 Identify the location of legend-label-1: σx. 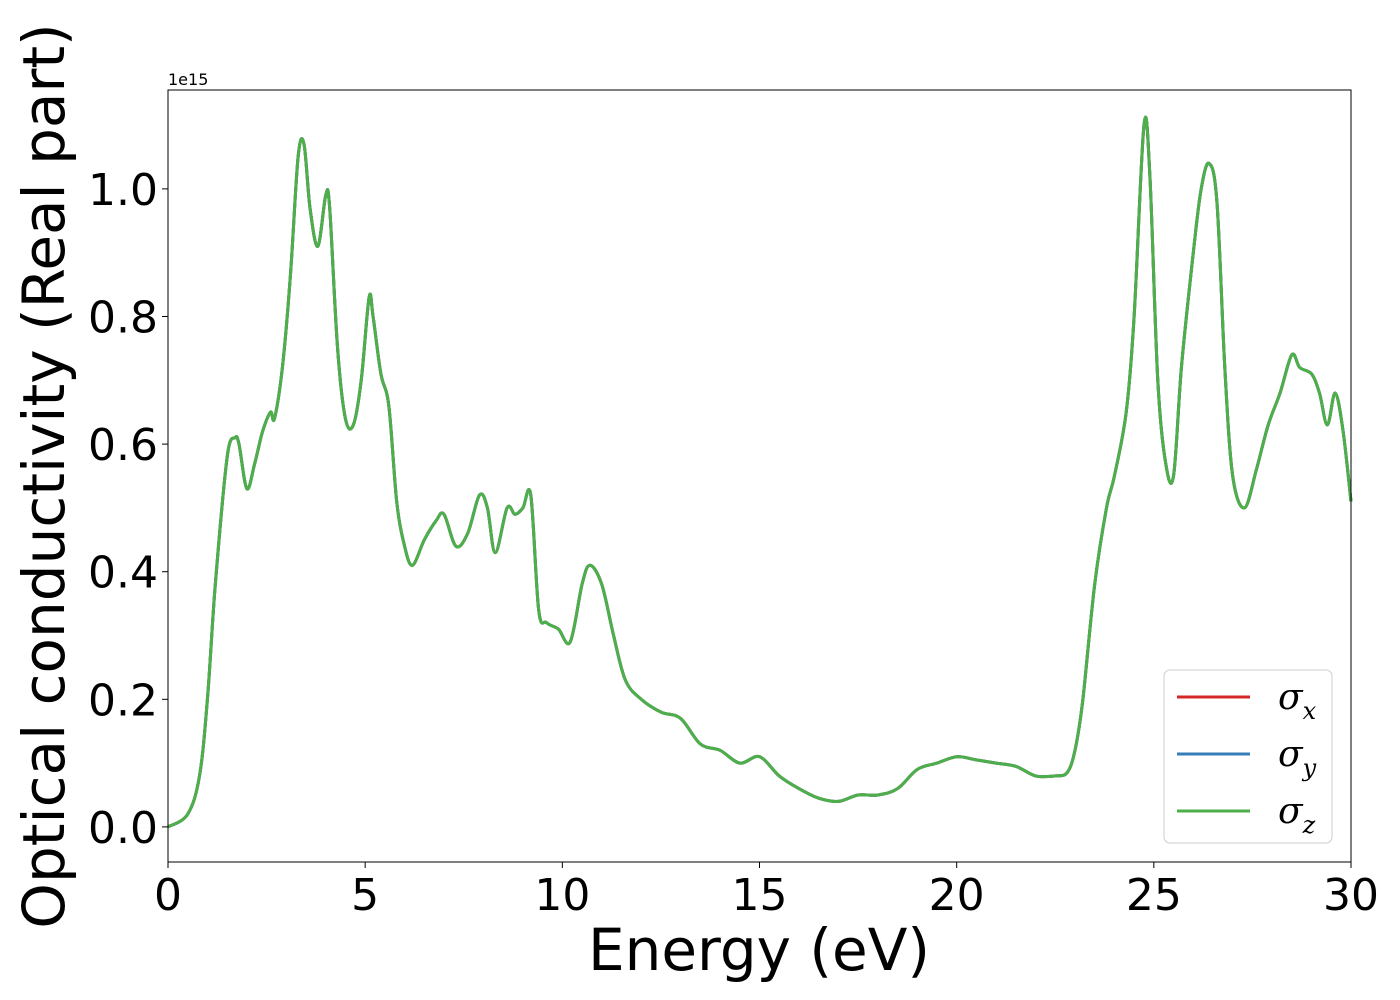
(1297, 701).